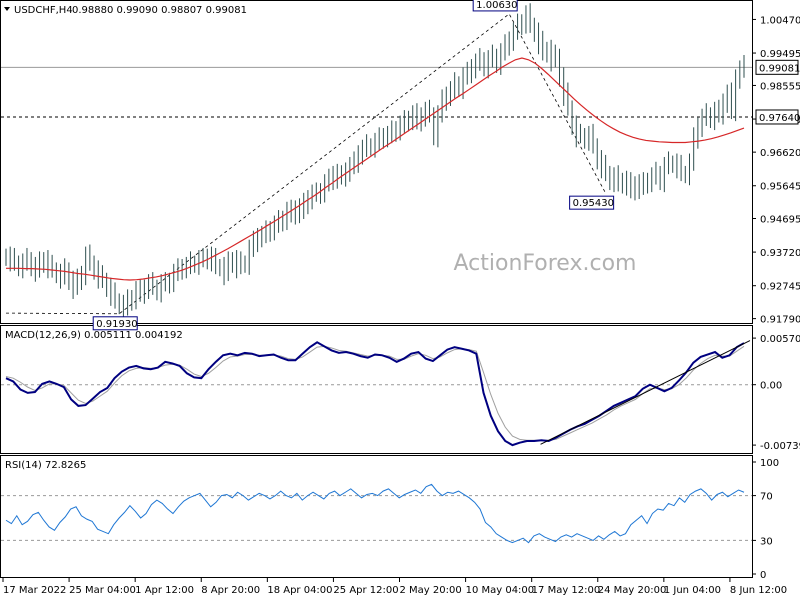  I want to click on chevron-down-icon, so click(7, 9).